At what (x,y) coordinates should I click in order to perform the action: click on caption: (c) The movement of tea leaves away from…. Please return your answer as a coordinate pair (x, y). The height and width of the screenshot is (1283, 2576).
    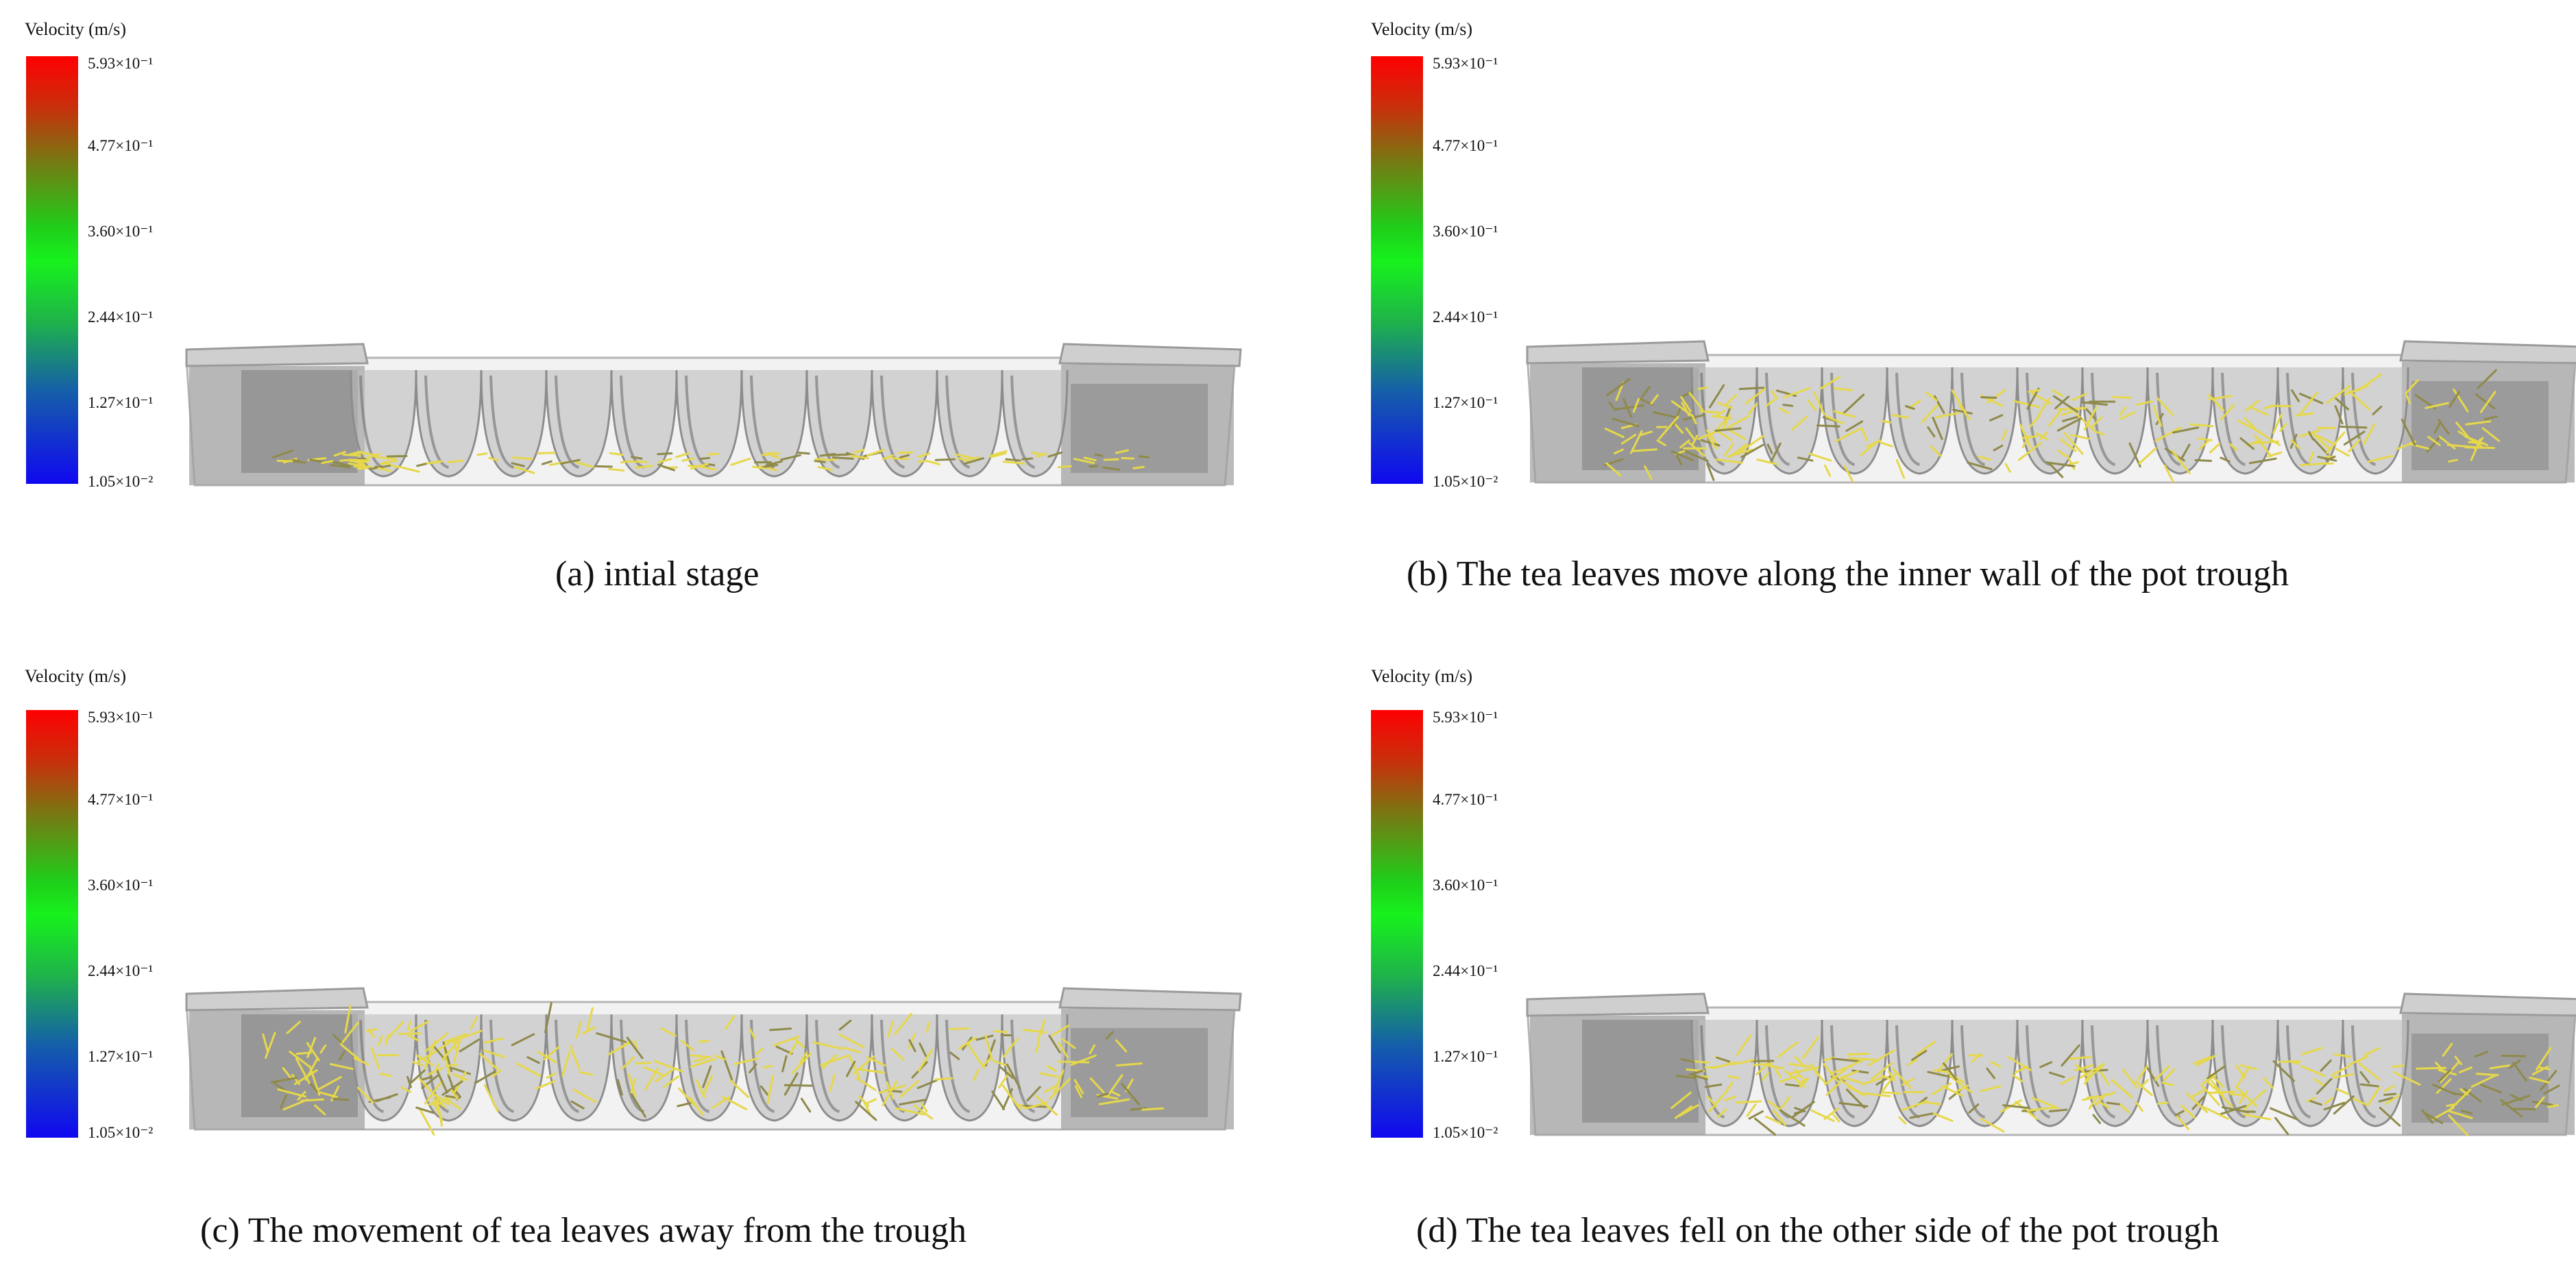
    Looking at the image, I should click on (583, 1231).